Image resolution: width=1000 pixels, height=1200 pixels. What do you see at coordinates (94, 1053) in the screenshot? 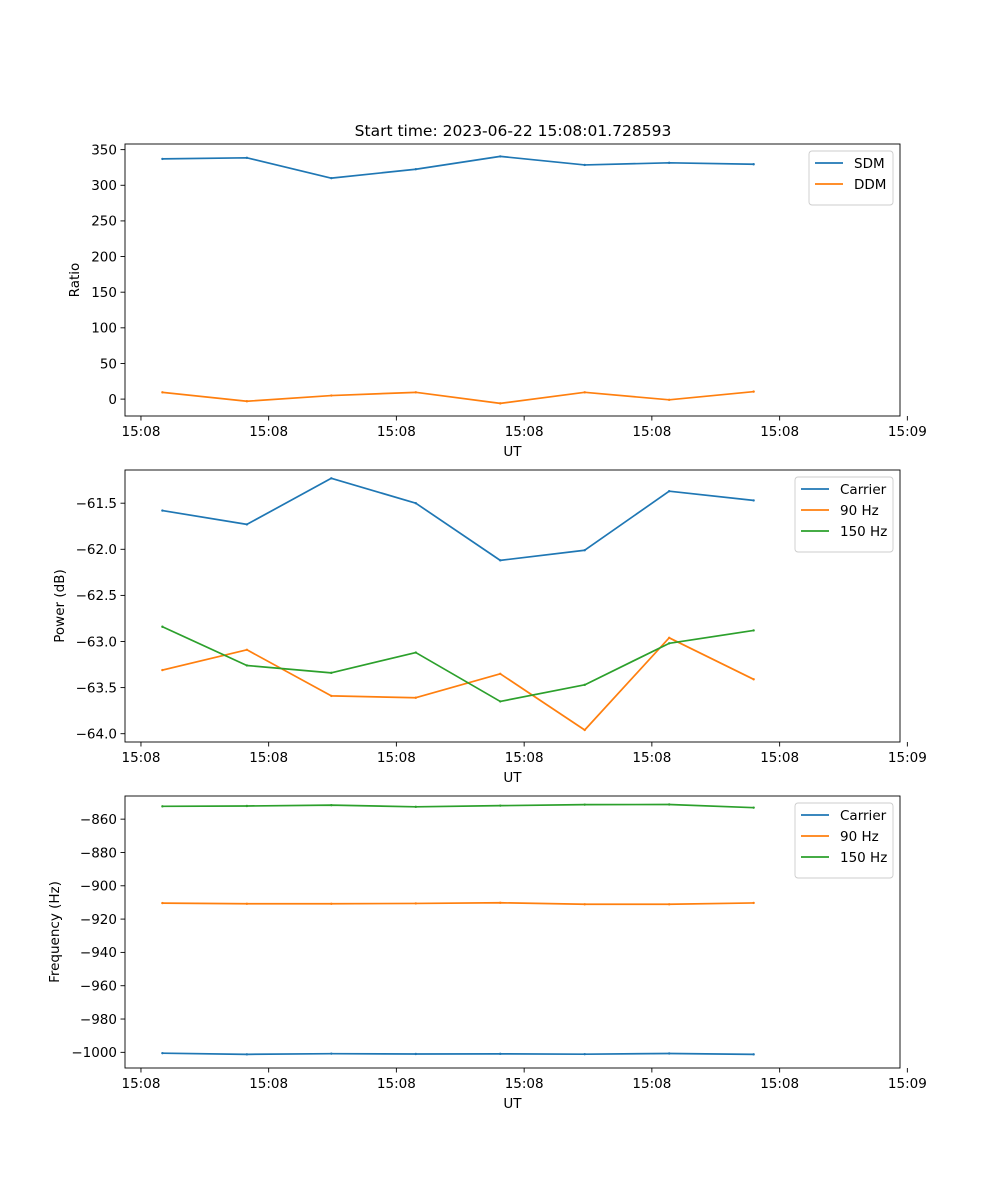
I see `y-tick-label: −1000` at bounding box center [94, 1053].